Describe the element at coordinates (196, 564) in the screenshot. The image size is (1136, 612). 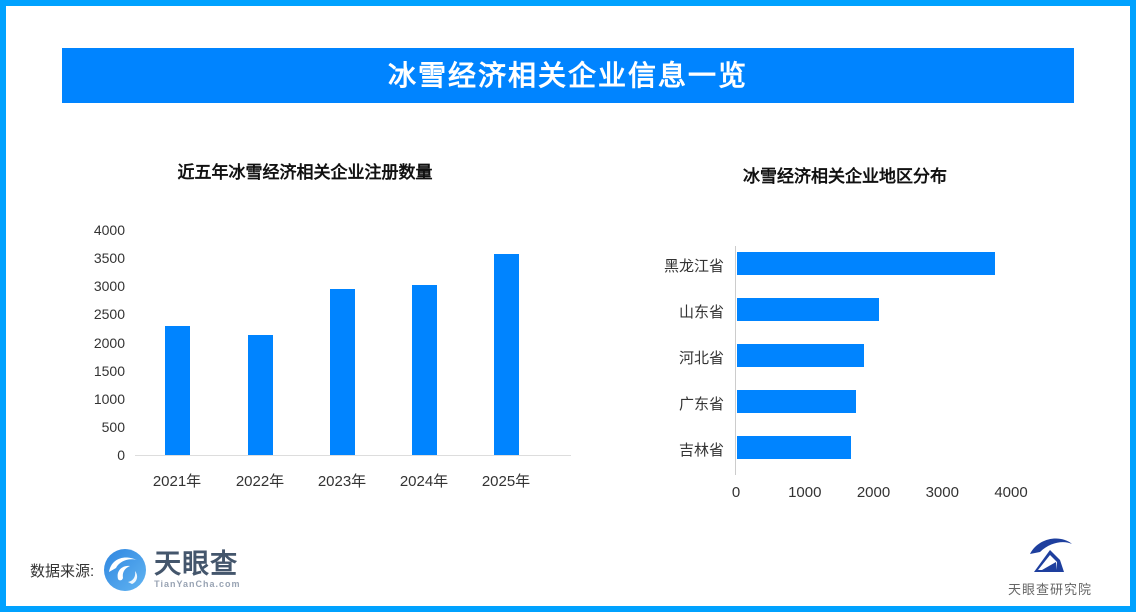
I see `tianyancha-logo-name: 天眼查` at that location.